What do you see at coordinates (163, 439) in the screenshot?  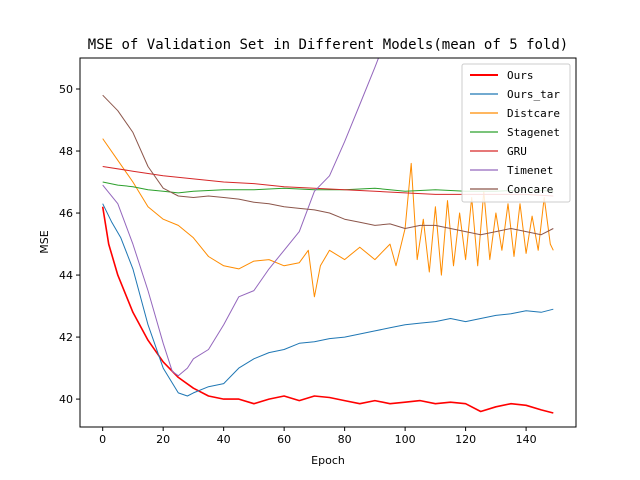 I see `x-tick-label: 20` at bounding box center [163, 439].